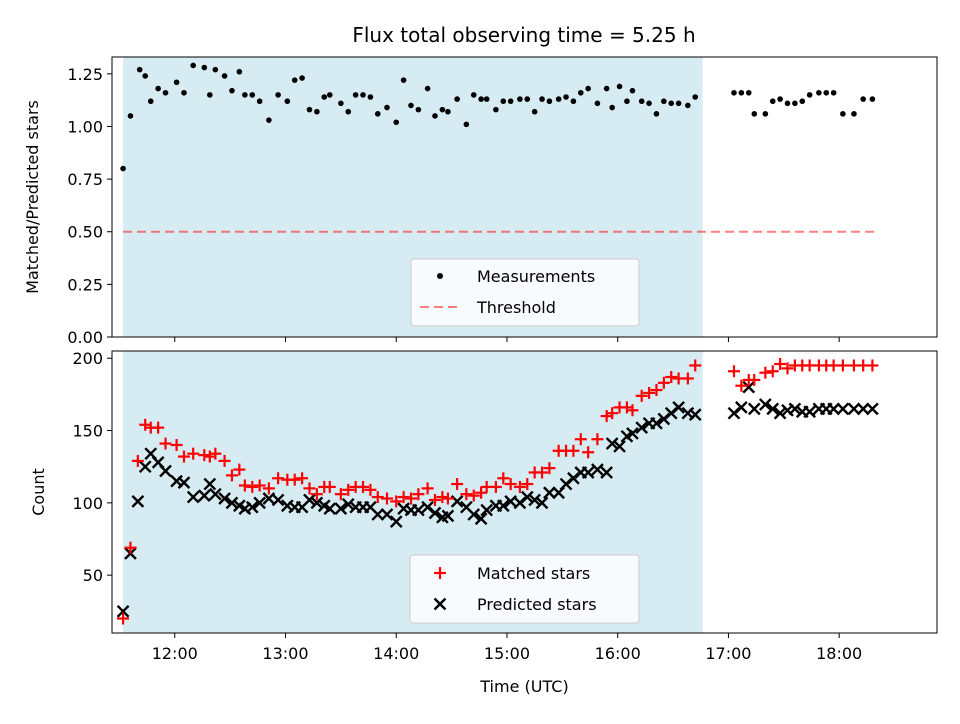  What do you see at coordinates (523, 686) in the screenshot?
I see `x-axis-label: Time (UTC)` at bounding box center [523, 686].